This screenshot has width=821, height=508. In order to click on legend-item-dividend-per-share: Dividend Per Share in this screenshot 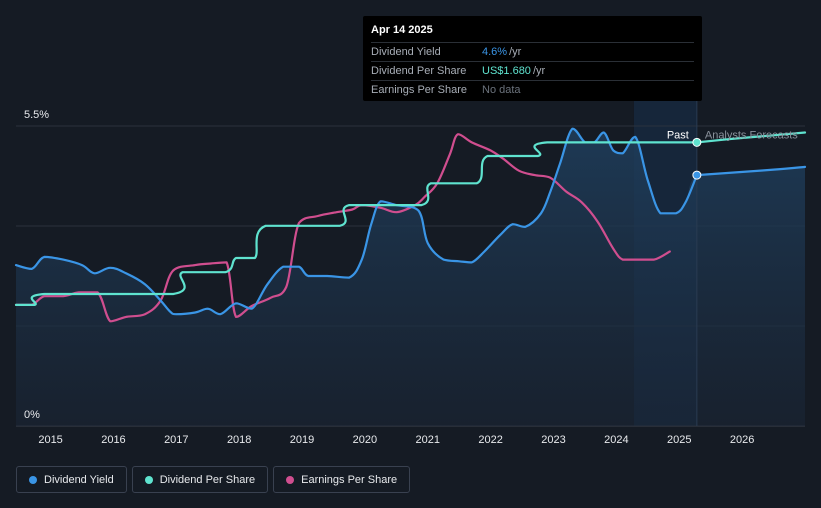, I will do `click(200, 479)`.